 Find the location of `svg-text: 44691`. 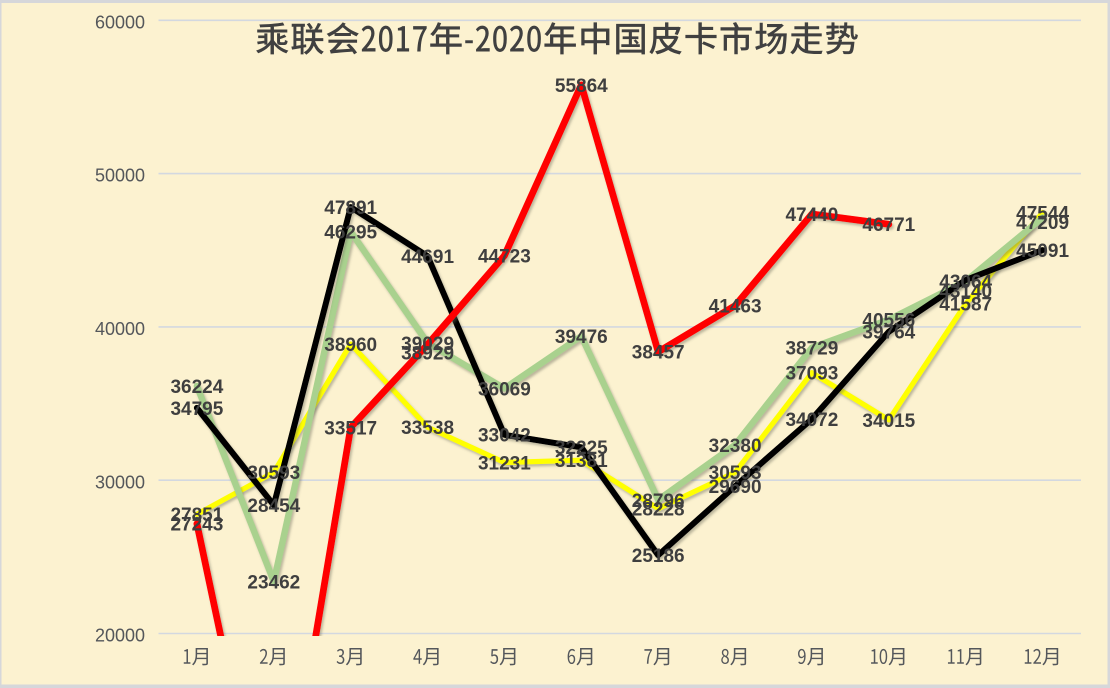

svg-text: 44691 is located at coordinates (427, 257).